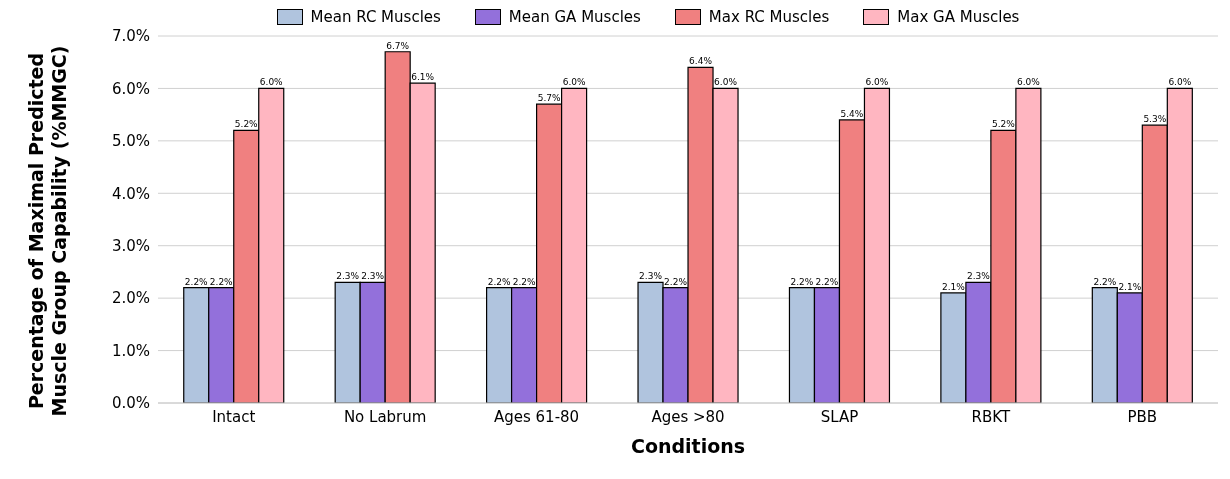  I want to click on y-tick-label: 7.0%, so click(130, 36).